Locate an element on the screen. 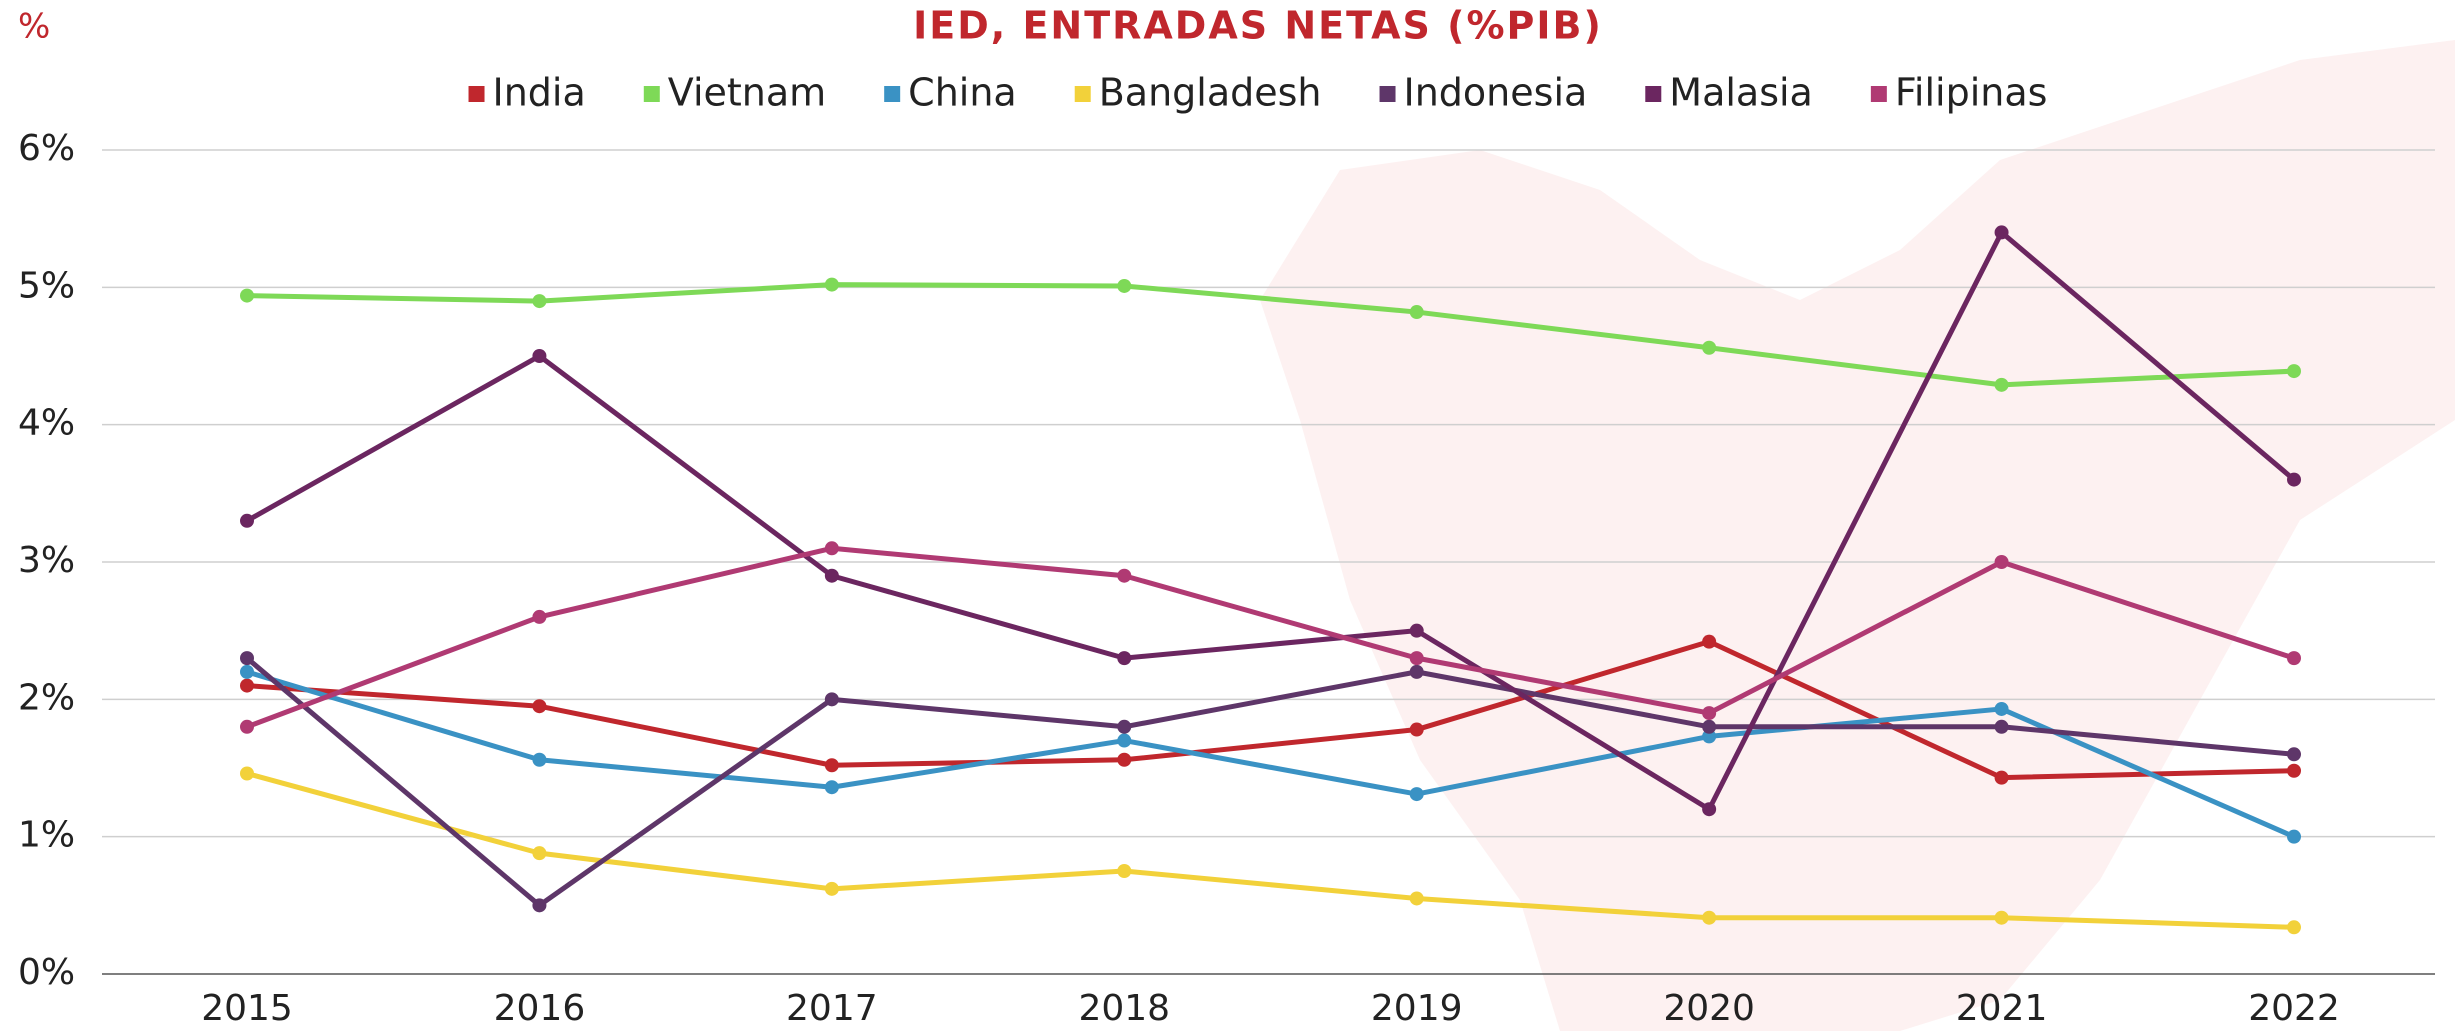  x-tick-label: 2017 is located at coordinates (832, 1008).